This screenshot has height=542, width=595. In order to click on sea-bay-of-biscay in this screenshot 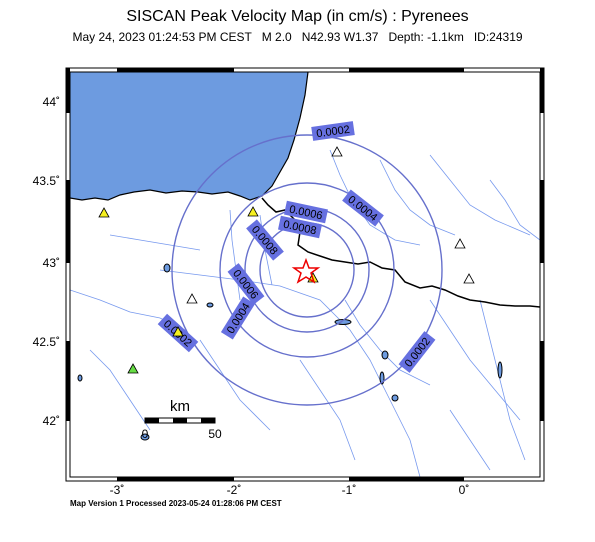, I will do `click(189, 136)`.